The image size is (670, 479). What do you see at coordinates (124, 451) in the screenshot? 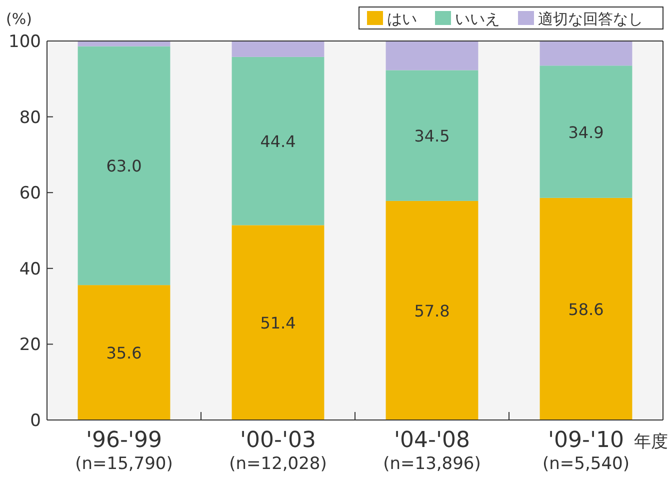
I see `x-tick-label: '96-'99 (n=15,790)` at bounding box center [124, 451].